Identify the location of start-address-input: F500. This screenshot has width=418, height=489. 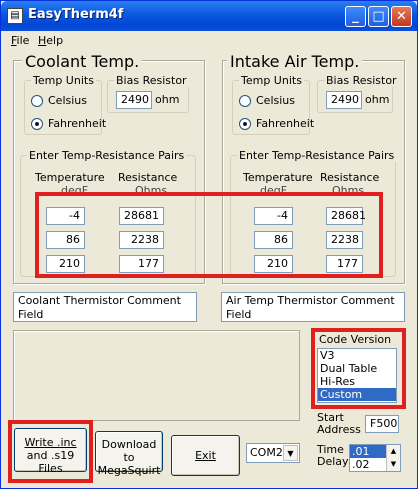
(382, 424).